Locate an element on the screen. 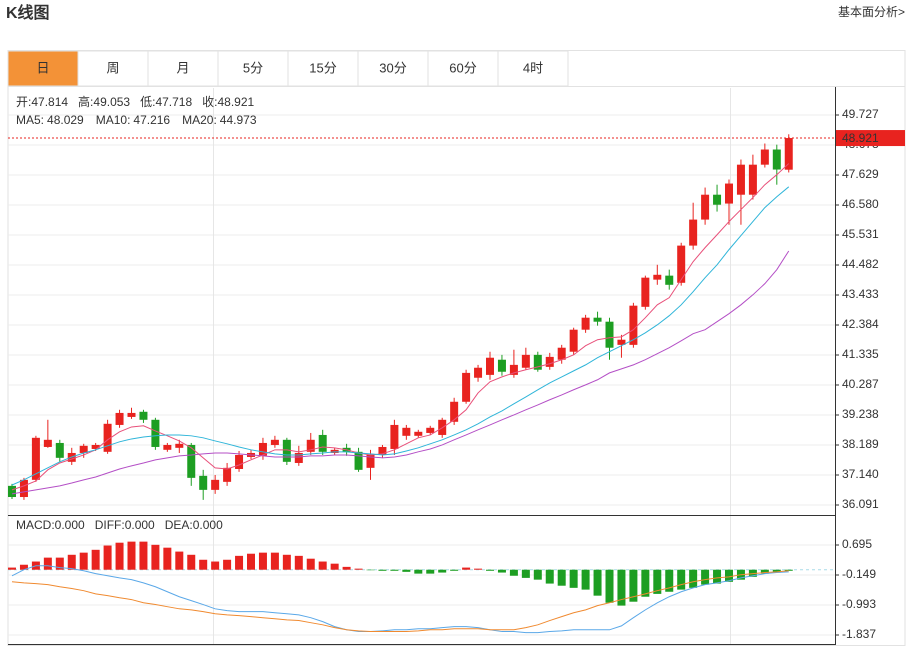 The image size is (911, 650). last-price-tag is located at coordinates (870, 138).